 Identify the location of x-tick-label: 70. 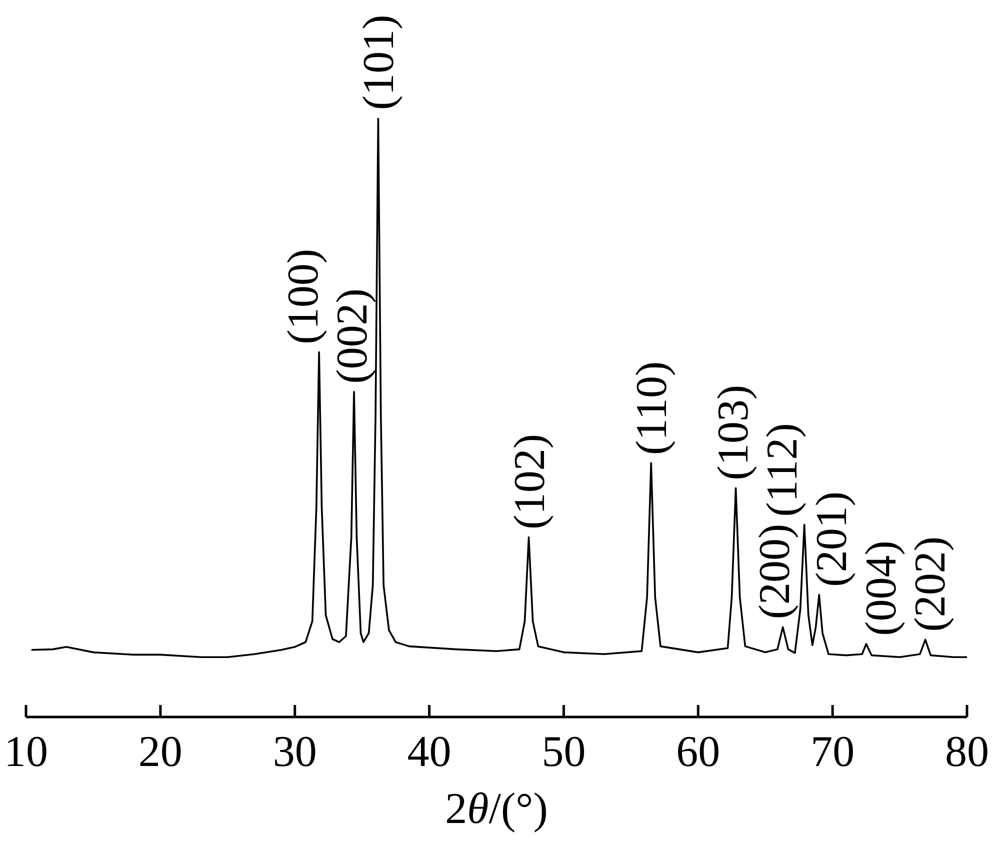
(832, 751).